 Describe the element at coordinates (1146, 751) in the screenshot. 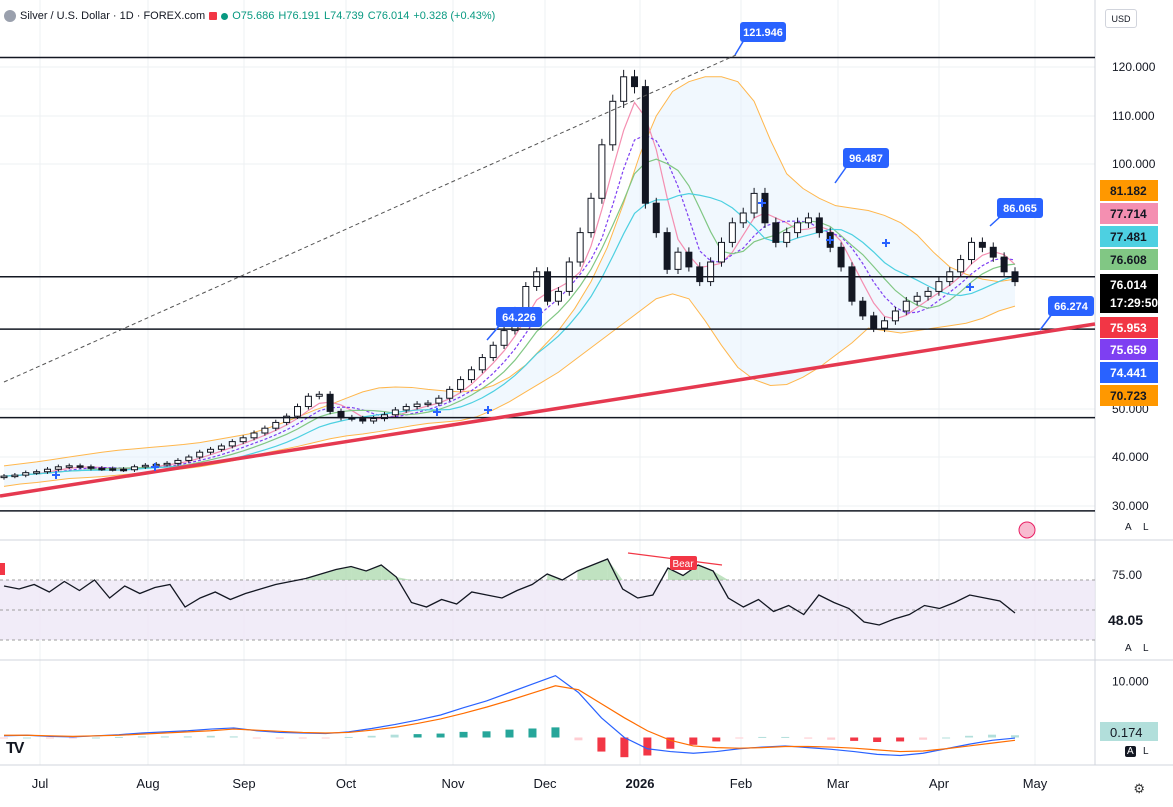

I see `macd-log-scale-button: L` at that location.